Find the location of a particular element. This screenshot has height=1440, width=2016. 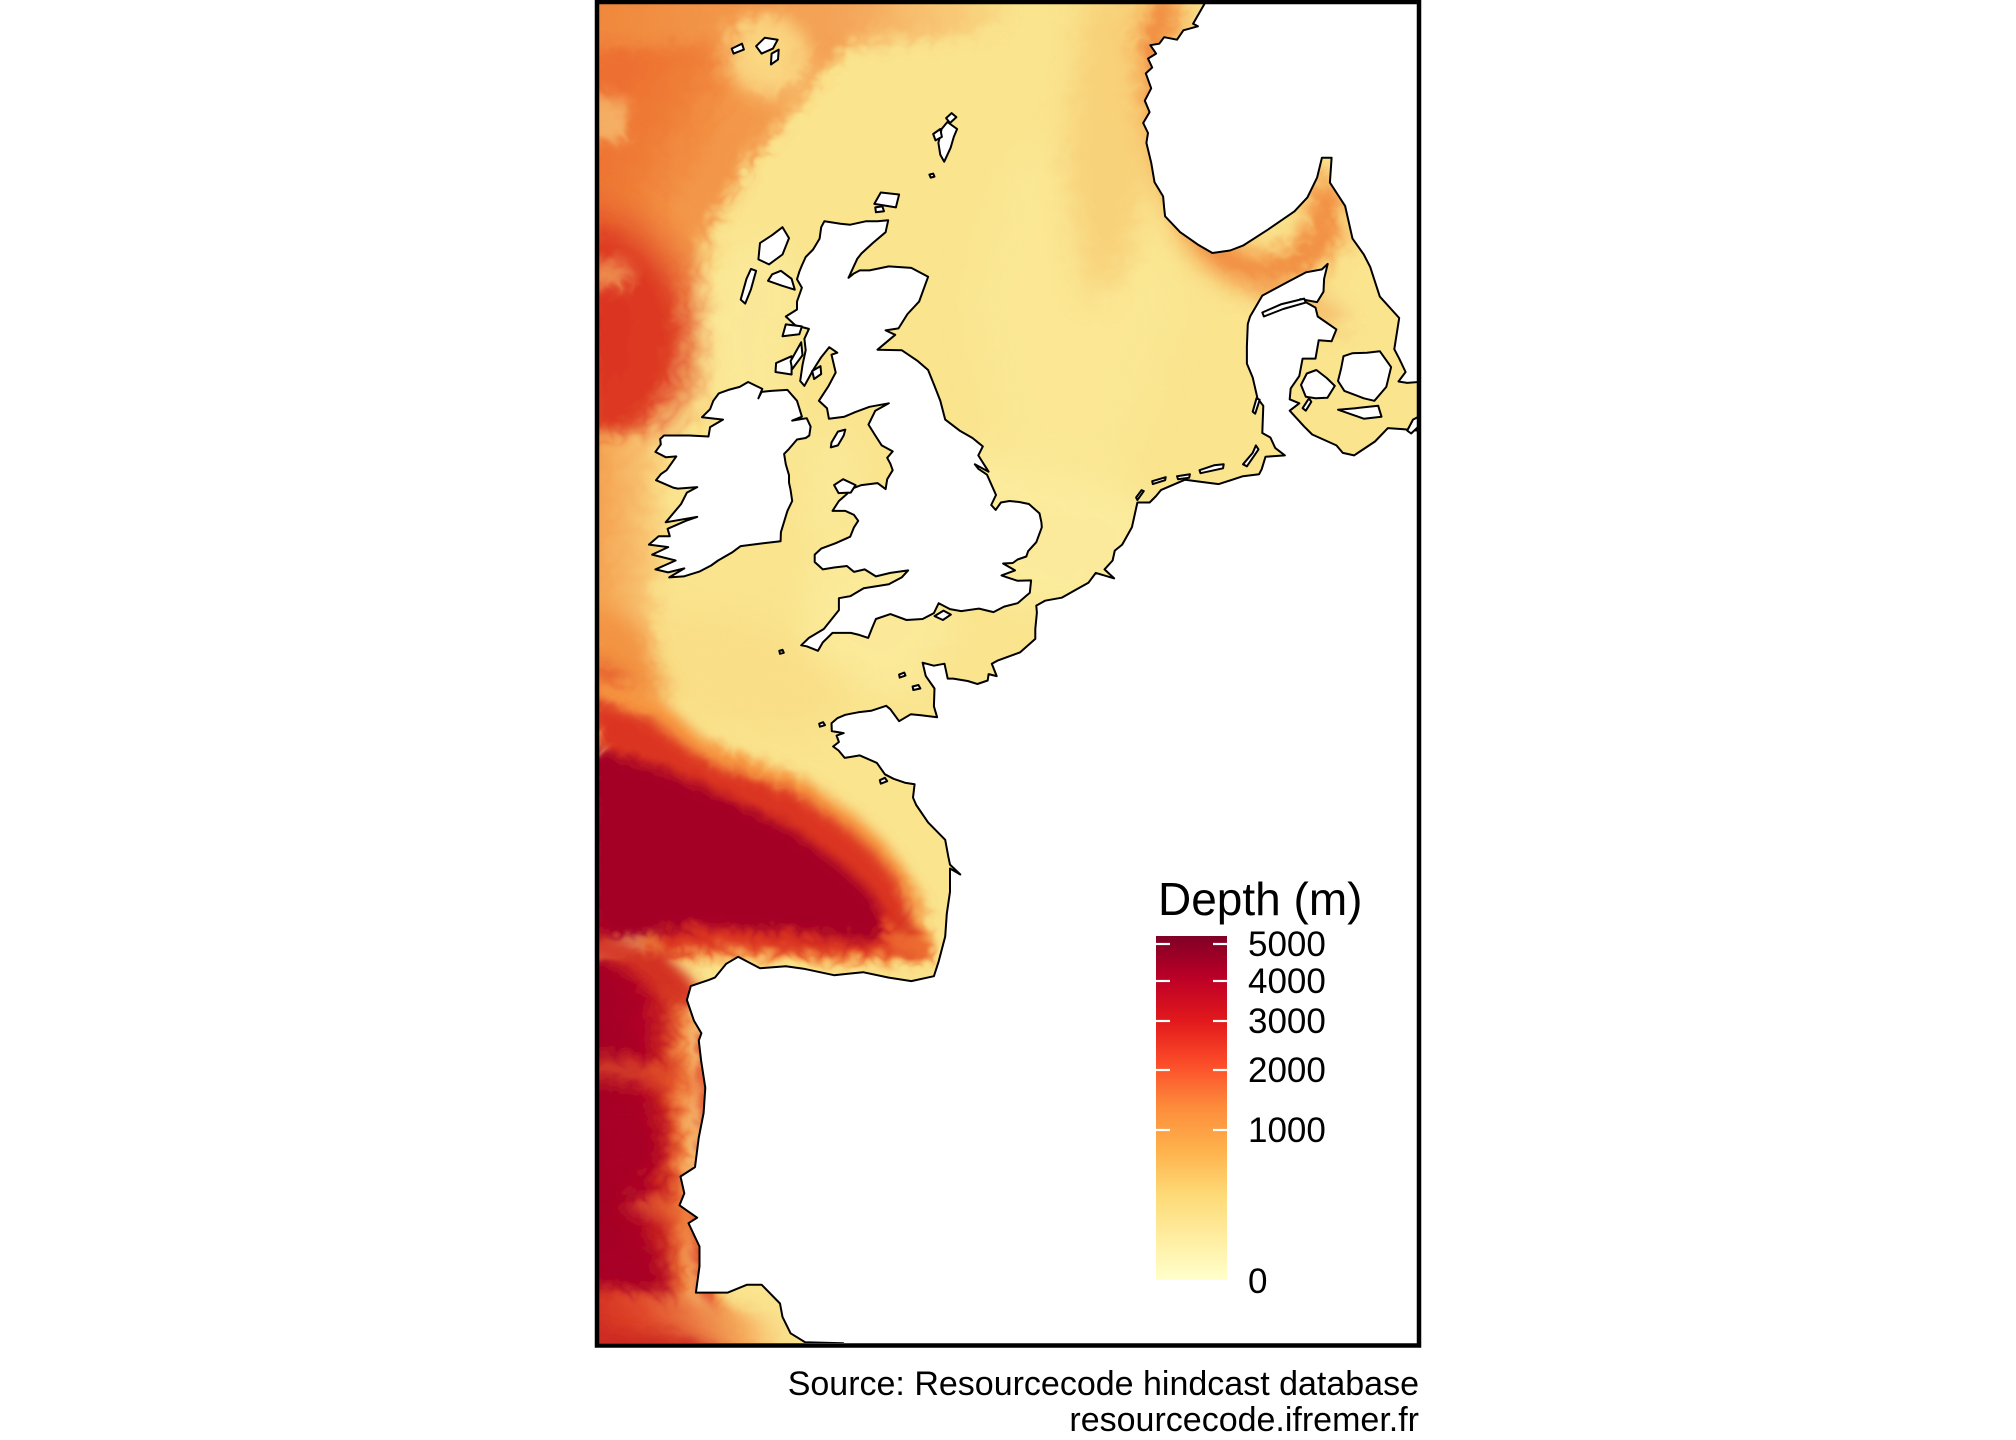

svg-text: 1000 is located at coordinates (1287, 1130).